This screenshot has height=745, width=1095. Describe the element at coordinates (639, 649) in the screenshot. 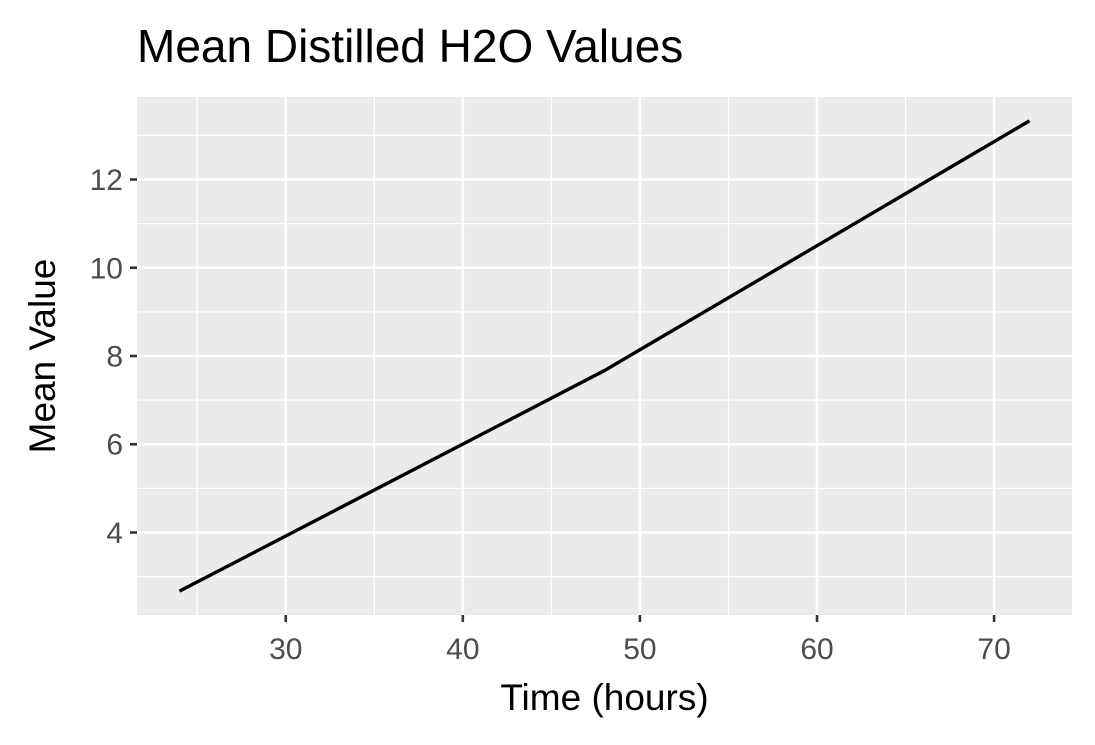

I see `x-tick-label: 50` at that location.